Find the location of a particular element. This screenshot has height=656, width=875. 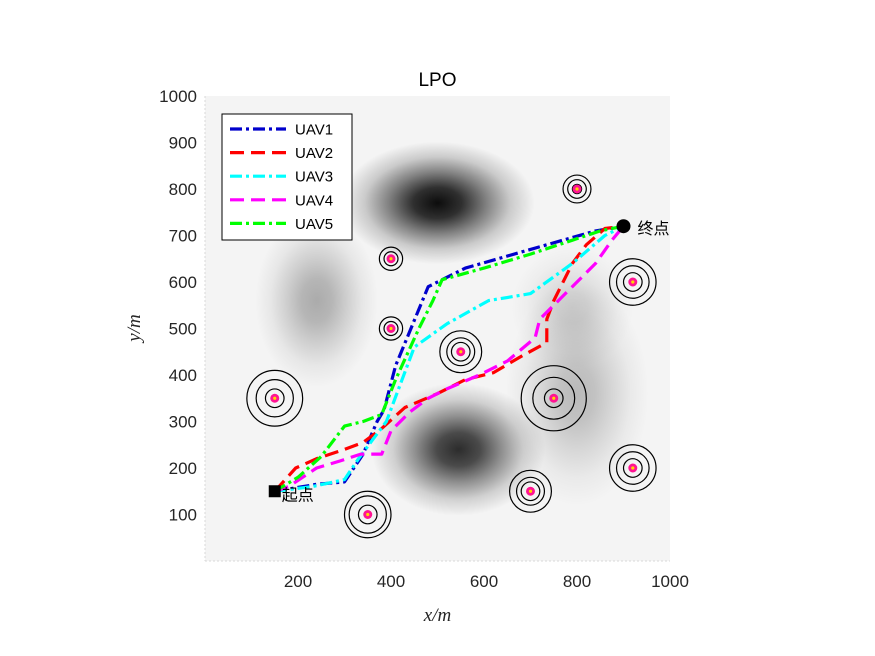

goal-marker is located at coordinates (623, 226).